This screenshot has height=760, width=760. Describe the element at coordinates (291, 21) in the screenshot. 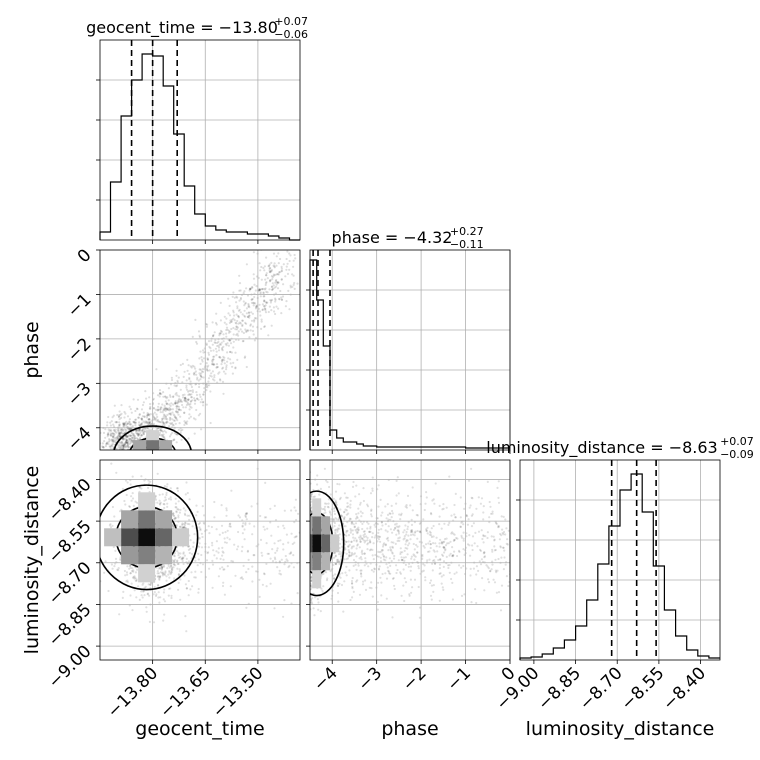

I see `title-upper-error: +0.07` at that location.